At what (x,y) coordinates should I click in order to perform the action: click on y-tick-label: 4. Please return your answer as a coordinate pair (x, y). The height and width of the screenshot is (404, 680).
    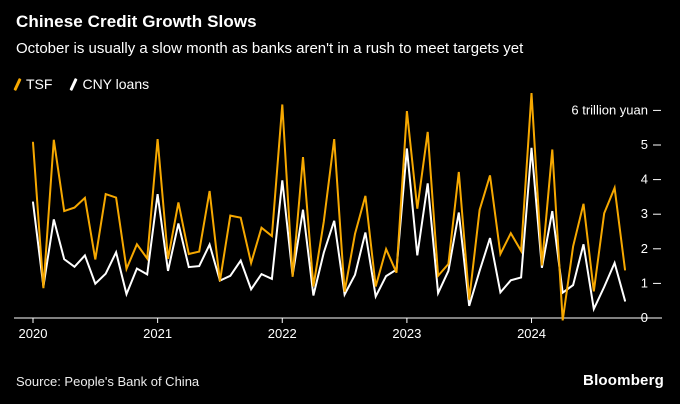
    Looking at the image, I should click on (644, 179).